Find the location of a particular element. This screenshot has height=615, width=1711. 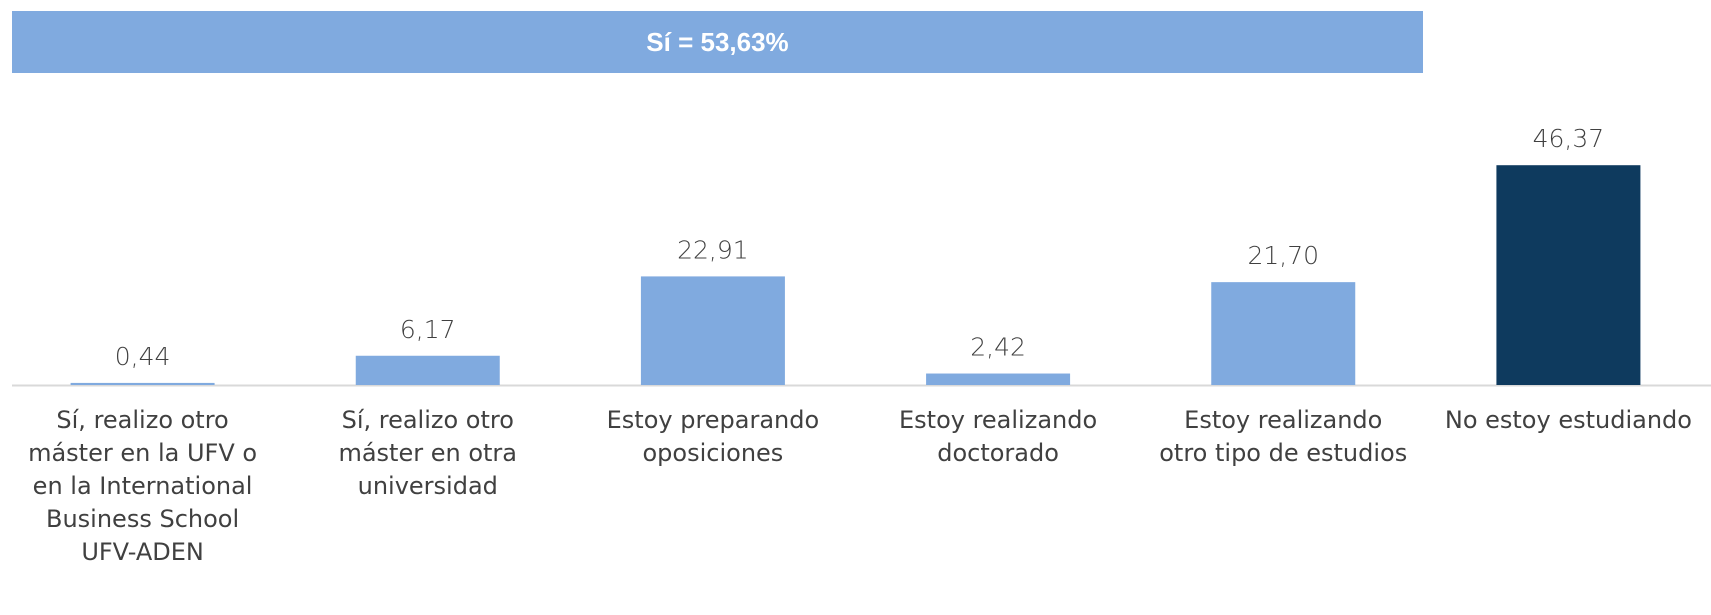

x-tick-label: Estoy preparando oposiciones is located at coordinates (713, 436).